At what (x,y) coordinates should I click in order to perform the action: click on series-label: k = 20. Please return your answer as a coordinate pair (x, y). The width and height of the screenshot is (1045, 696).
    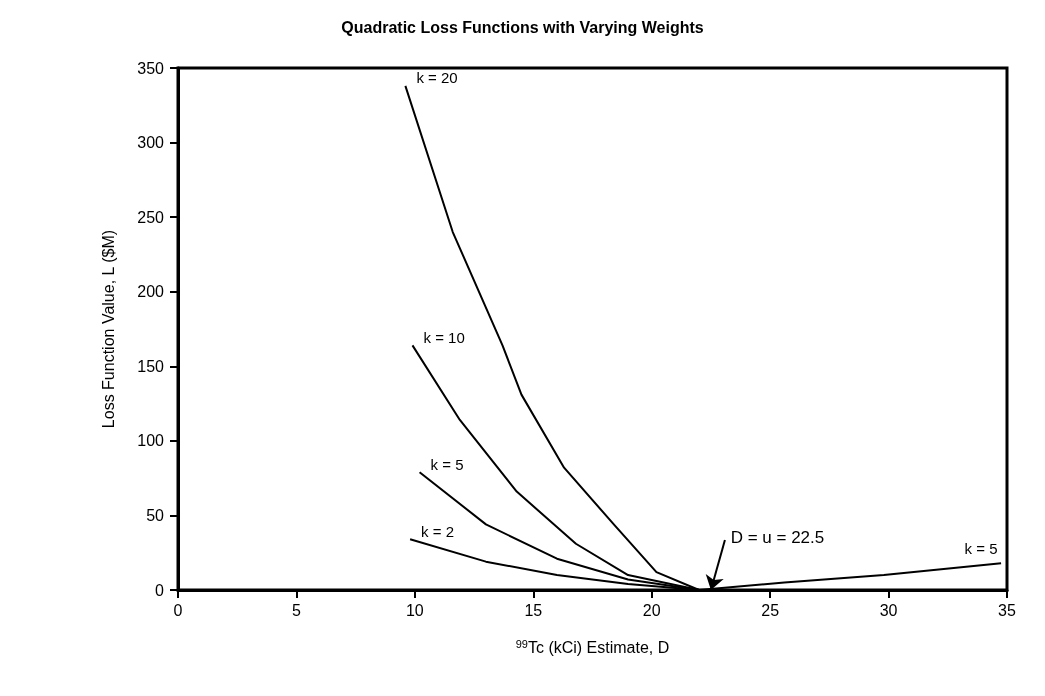
    Looking at the image, I should click on (437, 78).